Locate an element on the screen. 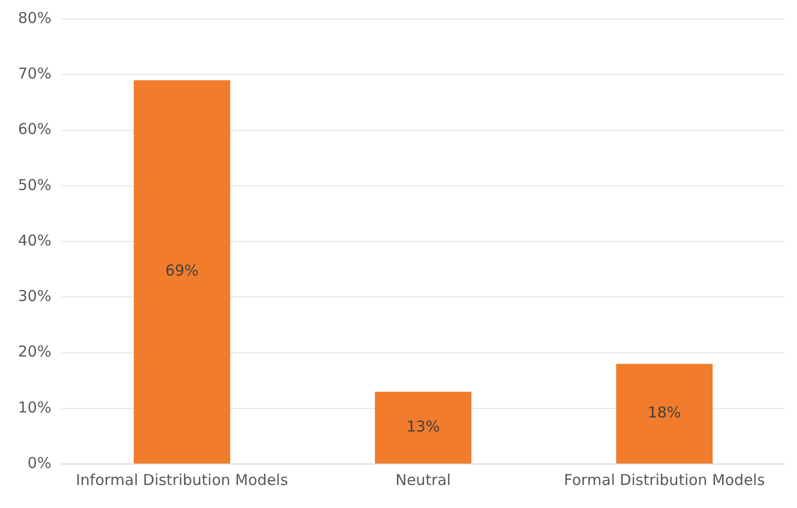  data-label: 69% is located at coordinates (182, 271).